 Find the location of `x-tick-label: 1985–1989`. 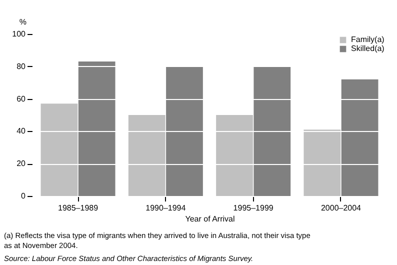

x-tick-label: 1985–1989 is located at coordinates (78, 208).